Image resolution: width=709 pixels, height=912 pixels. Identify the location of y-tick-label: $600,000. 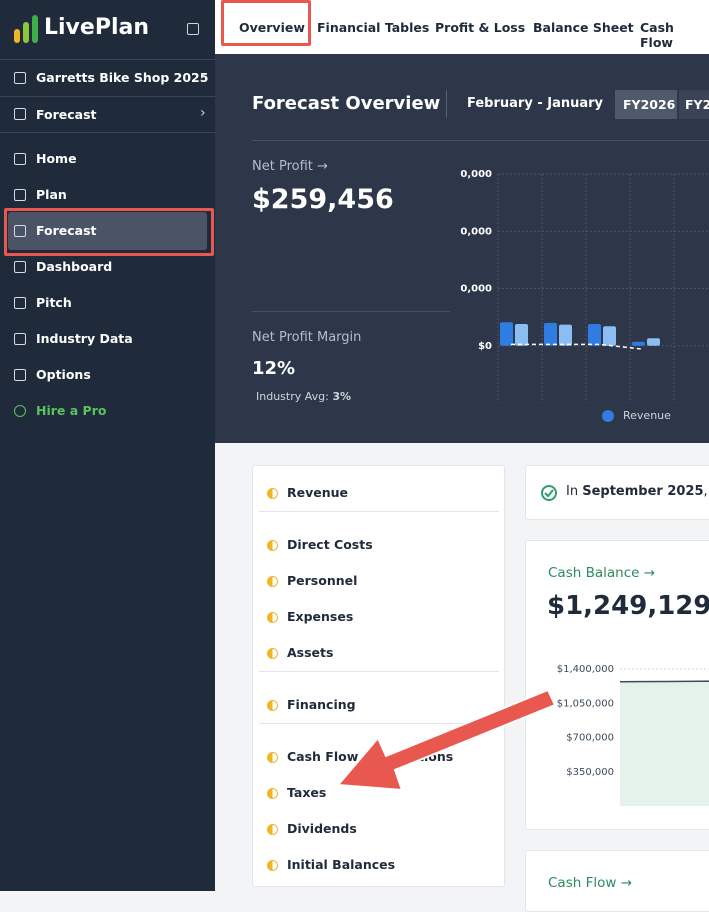
(476, 174).